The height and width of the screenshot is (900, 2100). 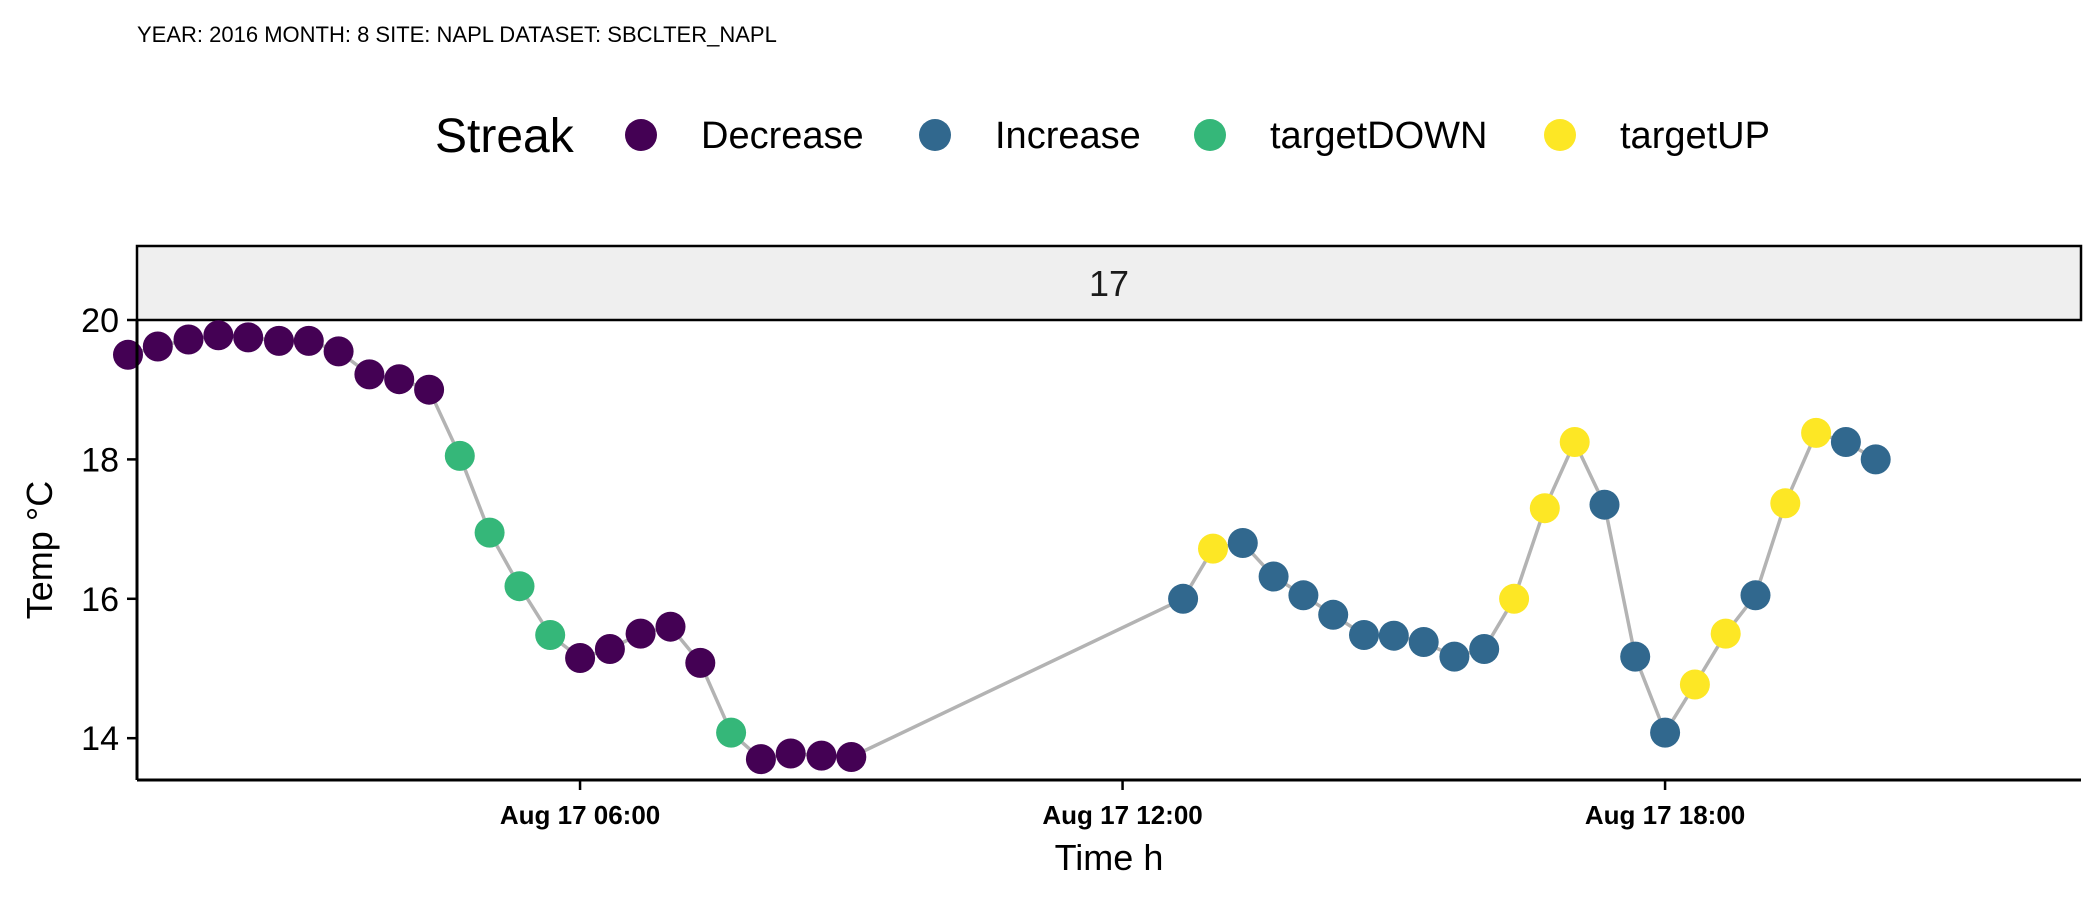 I want to click on x-ticks: Aug 17 06:00 Aug 17 12:00 Aug 17 18:00, so click(x=1122, y=805).